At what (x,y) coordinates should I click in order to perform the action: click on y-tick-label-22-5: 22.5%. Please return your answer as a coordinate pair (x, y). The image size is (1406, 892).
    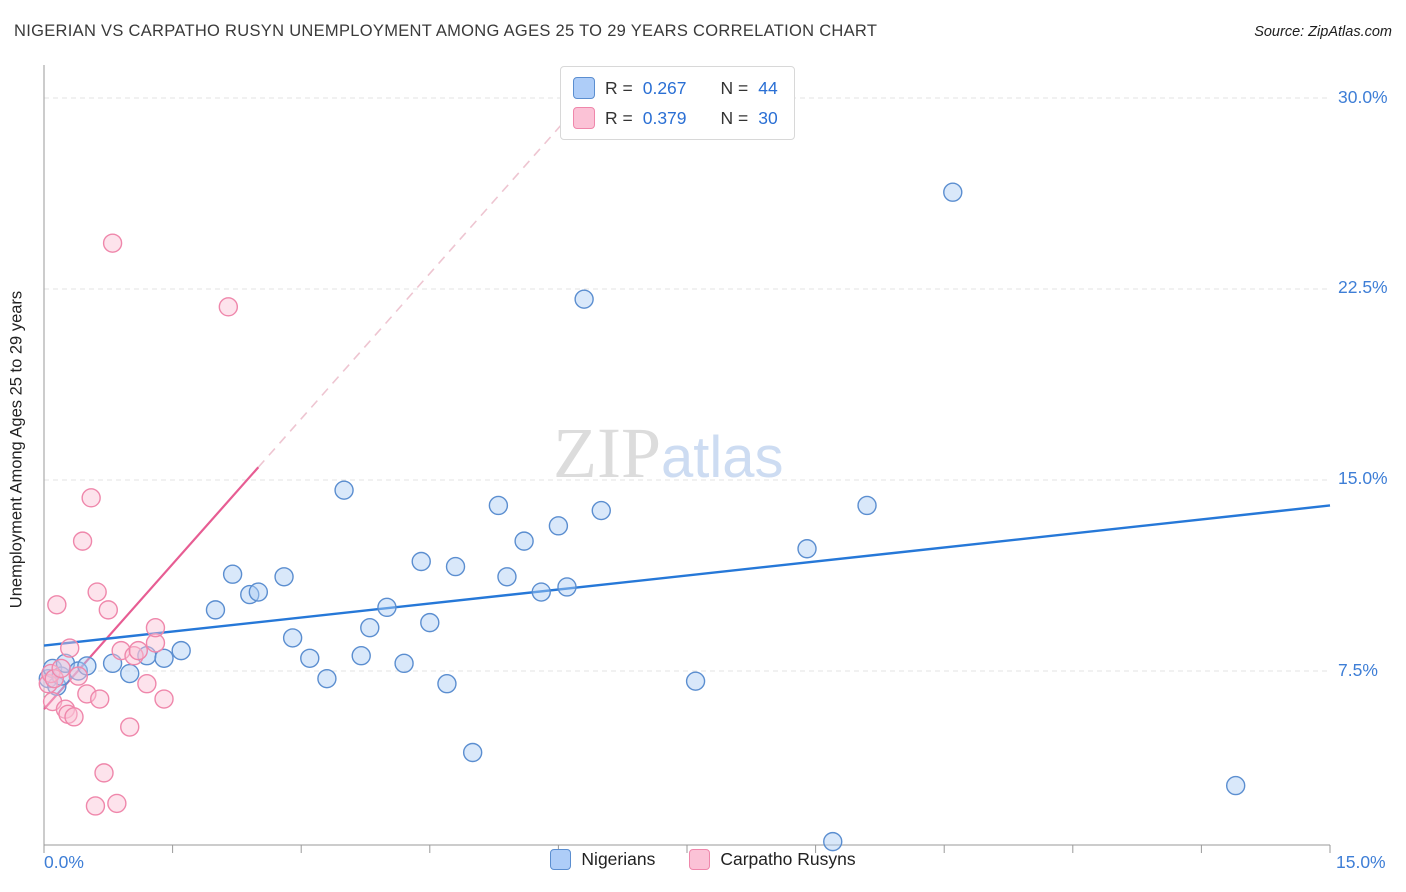
    Looking at the image, I should click on (1363, 287).